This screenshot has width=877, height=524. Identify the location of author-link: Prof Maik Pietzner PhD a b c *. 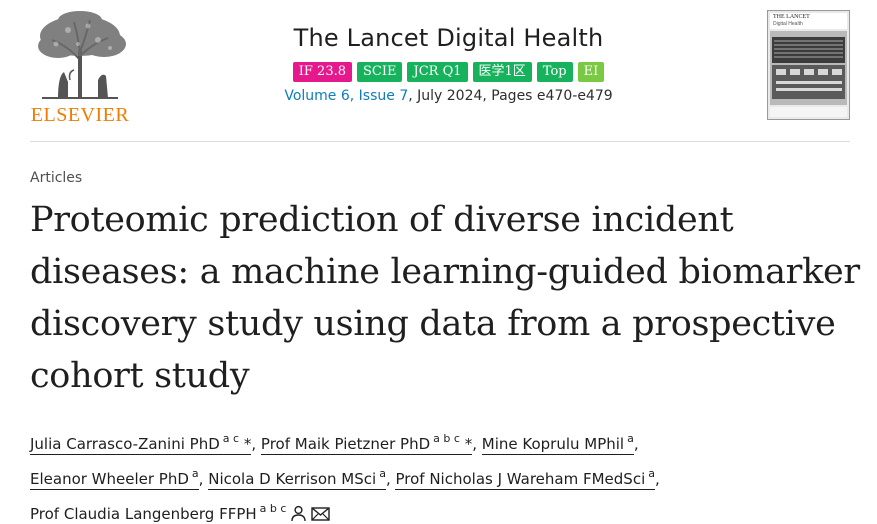
(366, 443).